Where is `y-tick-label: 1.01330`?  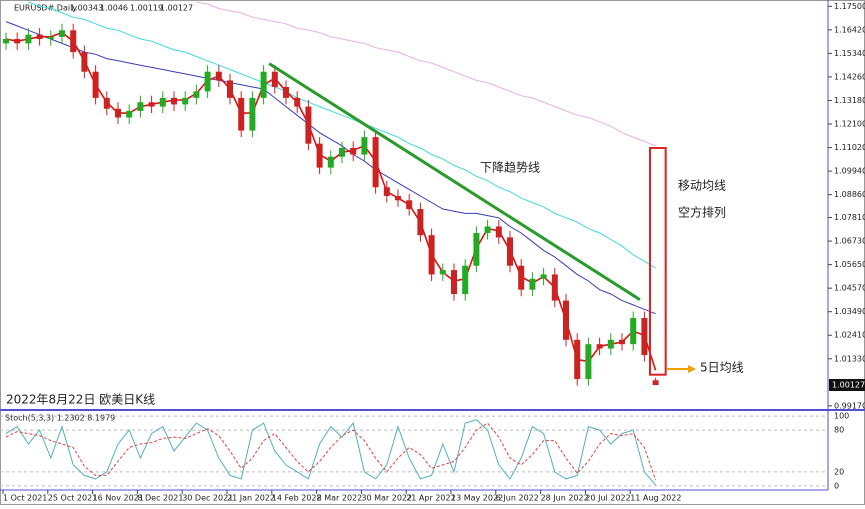 y-tick-label: 1.01330 is located at coordinates (849, 358).